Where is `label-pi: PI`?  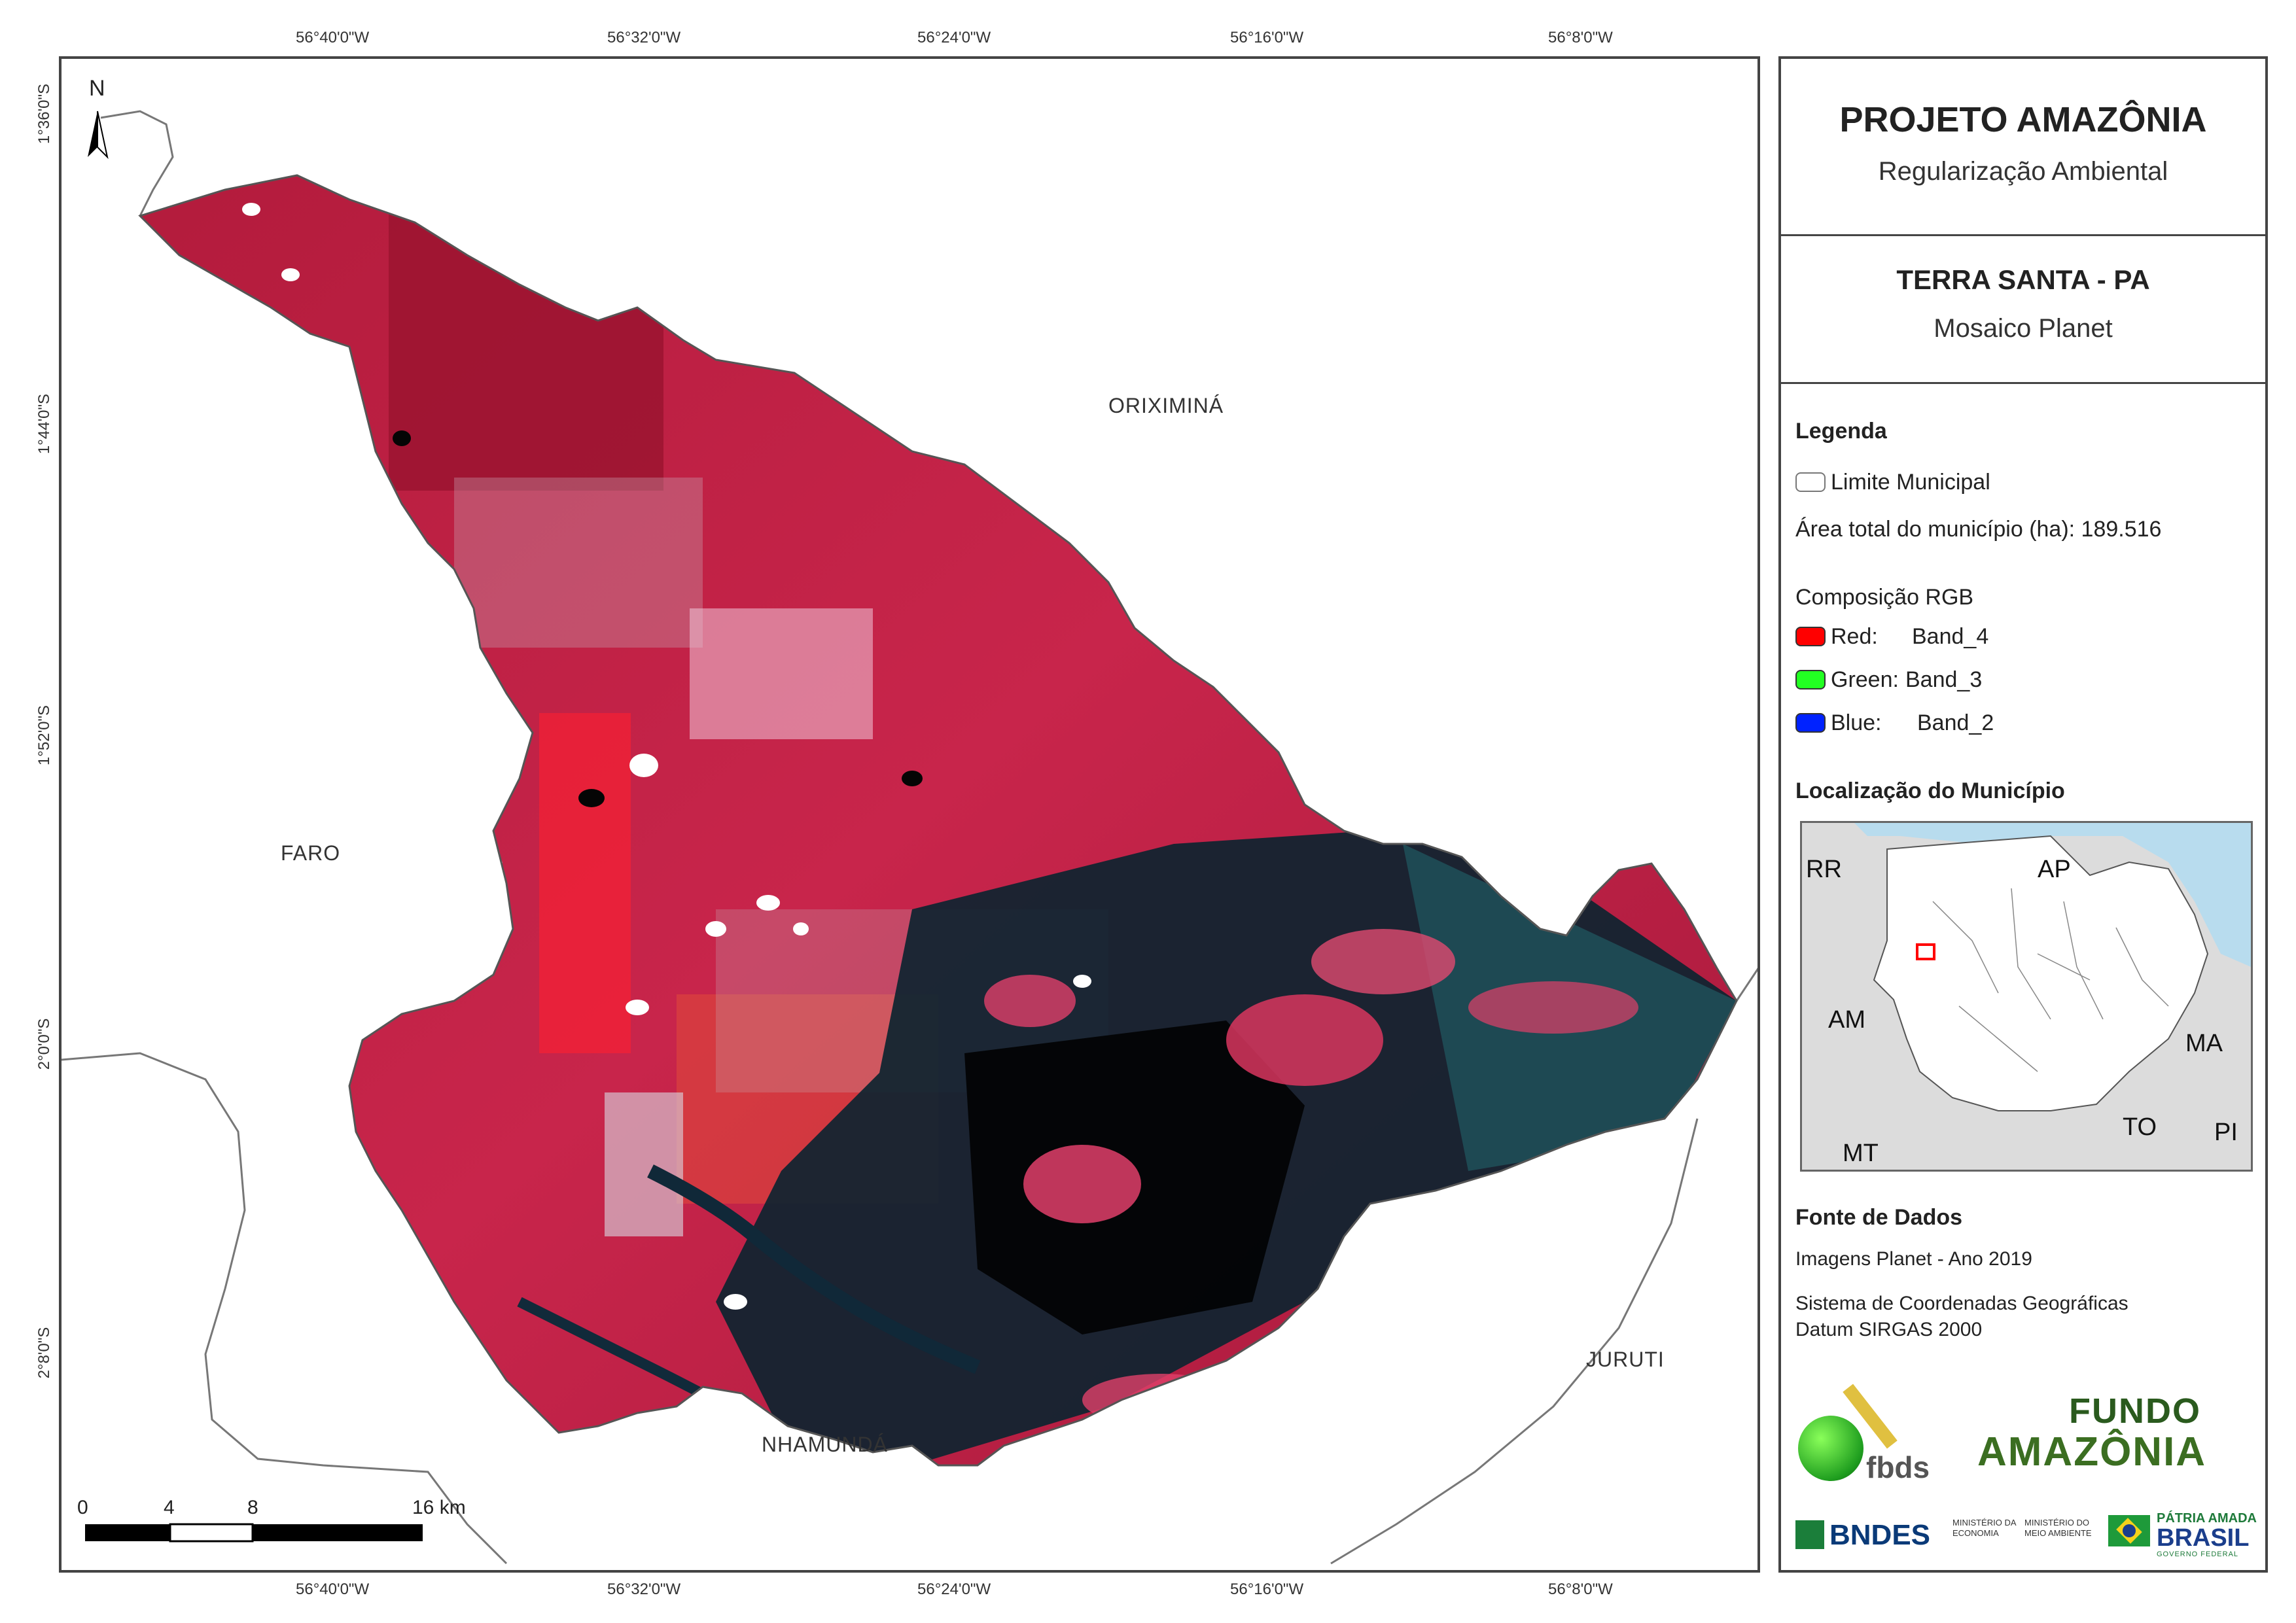 label-pi: PI is located at coordinates (2226, 1132).